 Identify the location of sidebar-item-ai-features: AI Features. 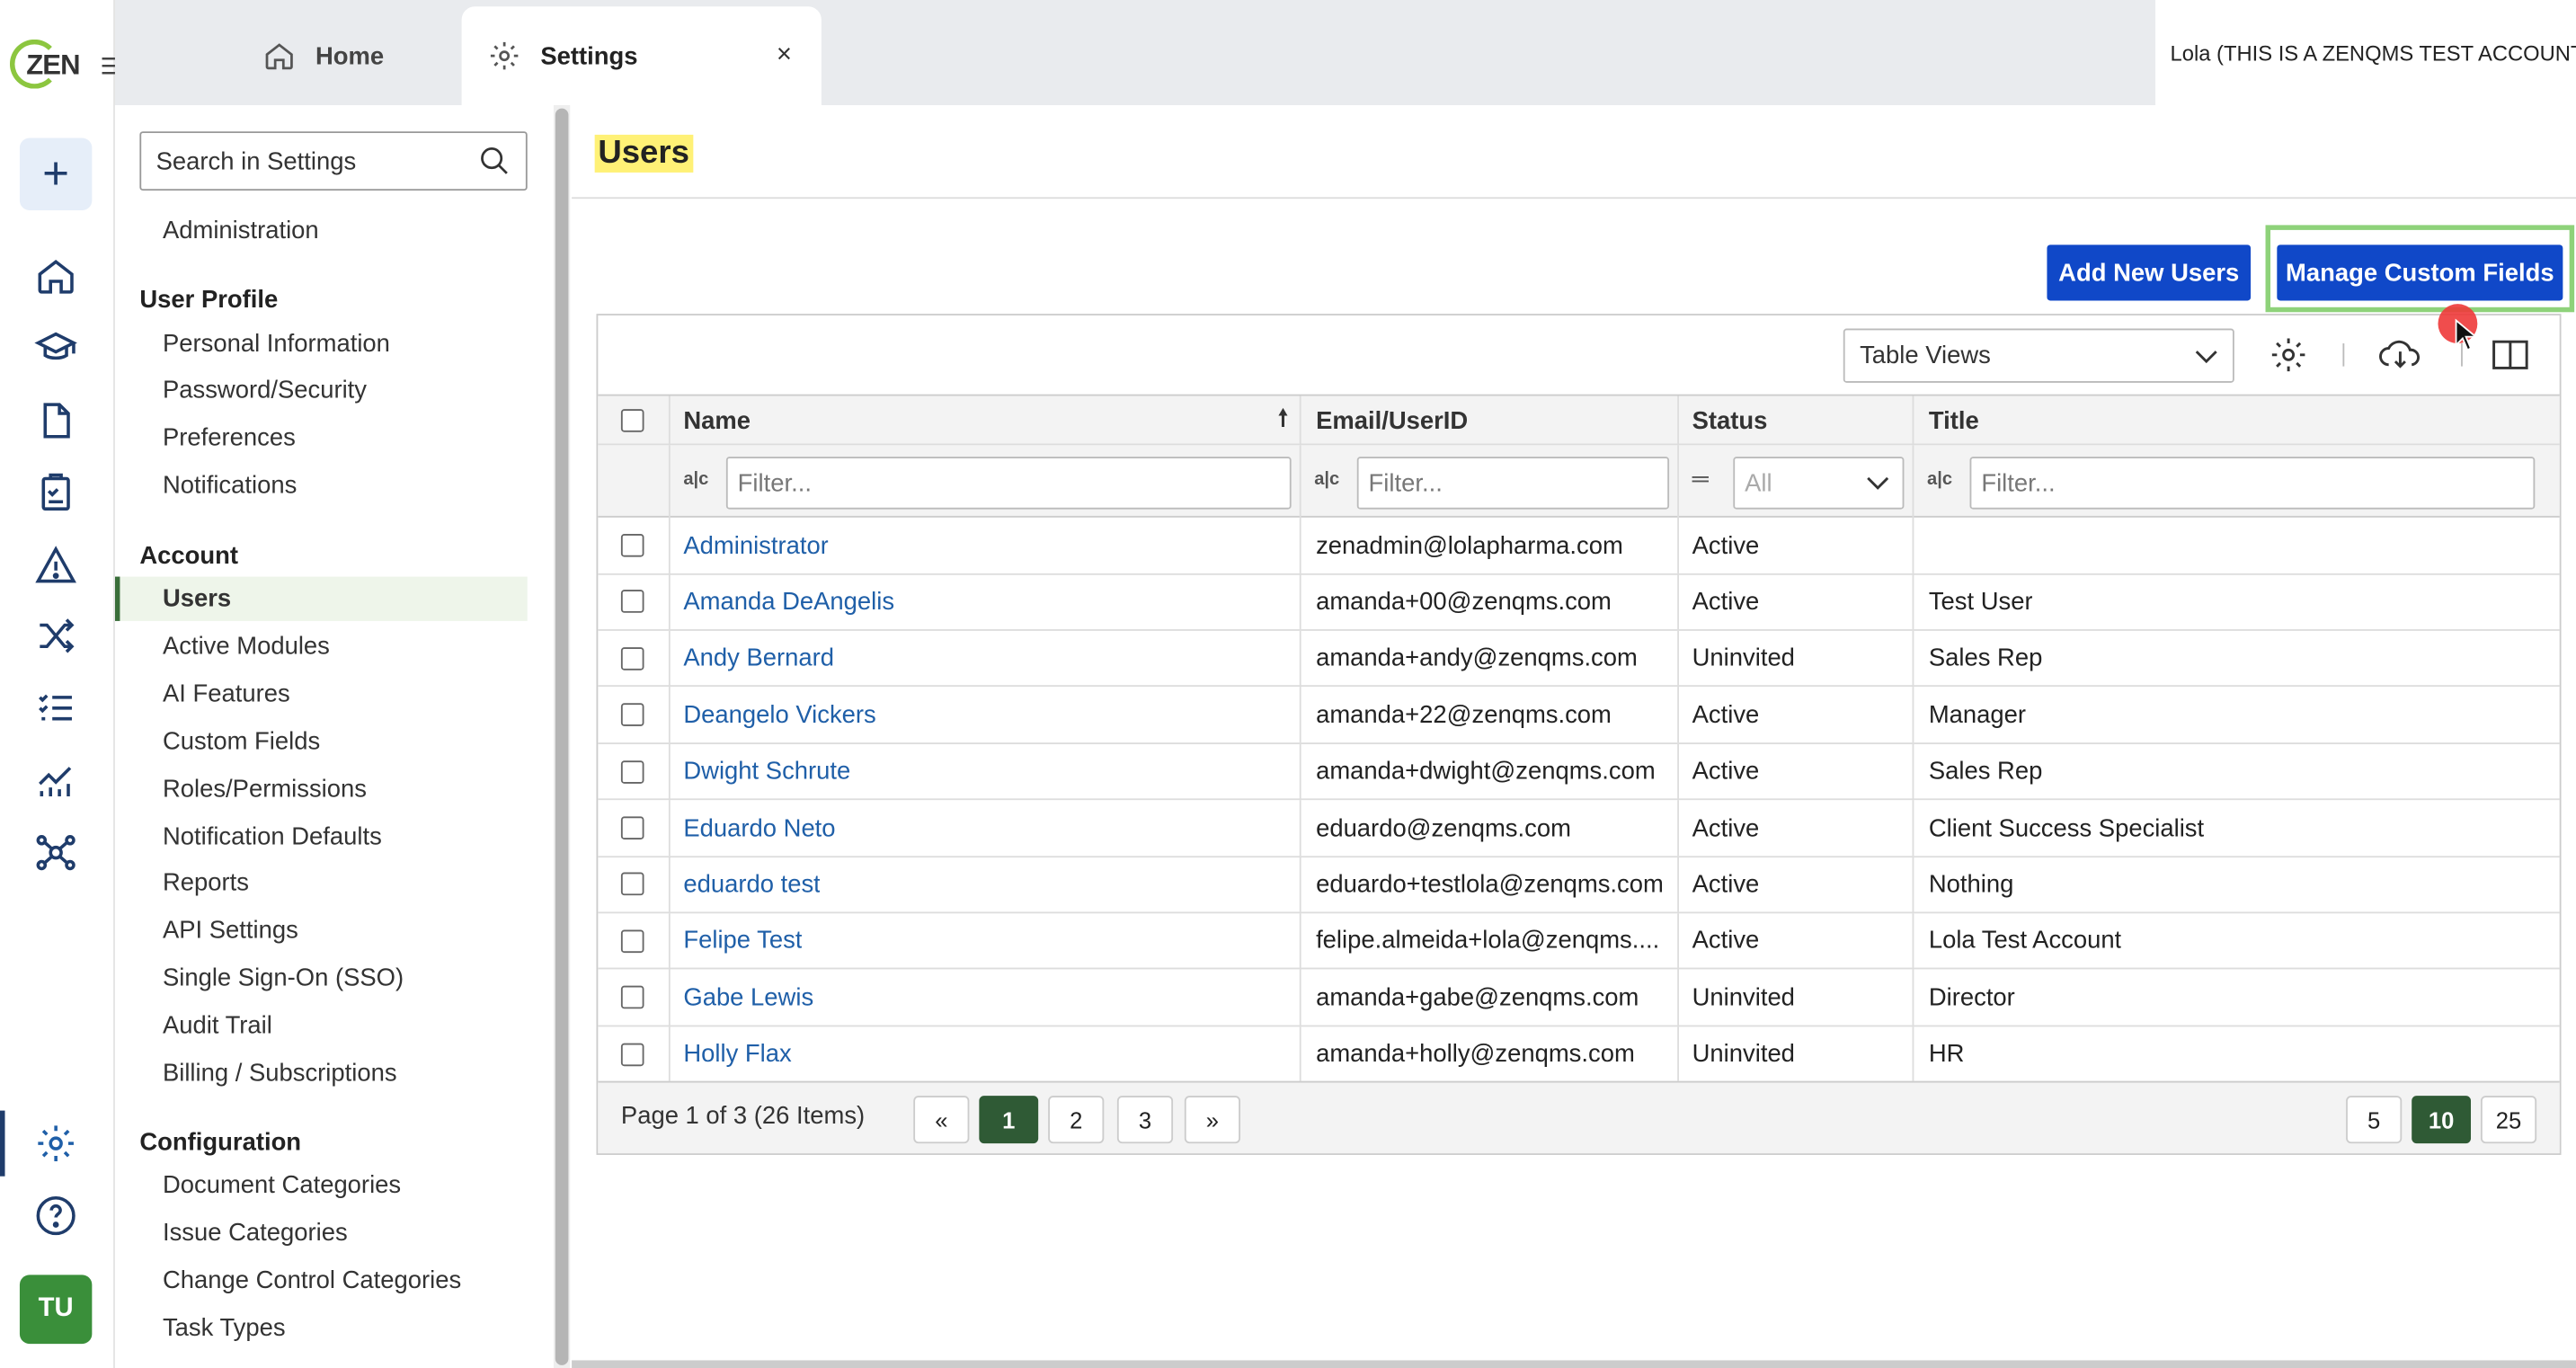
(226, 694).